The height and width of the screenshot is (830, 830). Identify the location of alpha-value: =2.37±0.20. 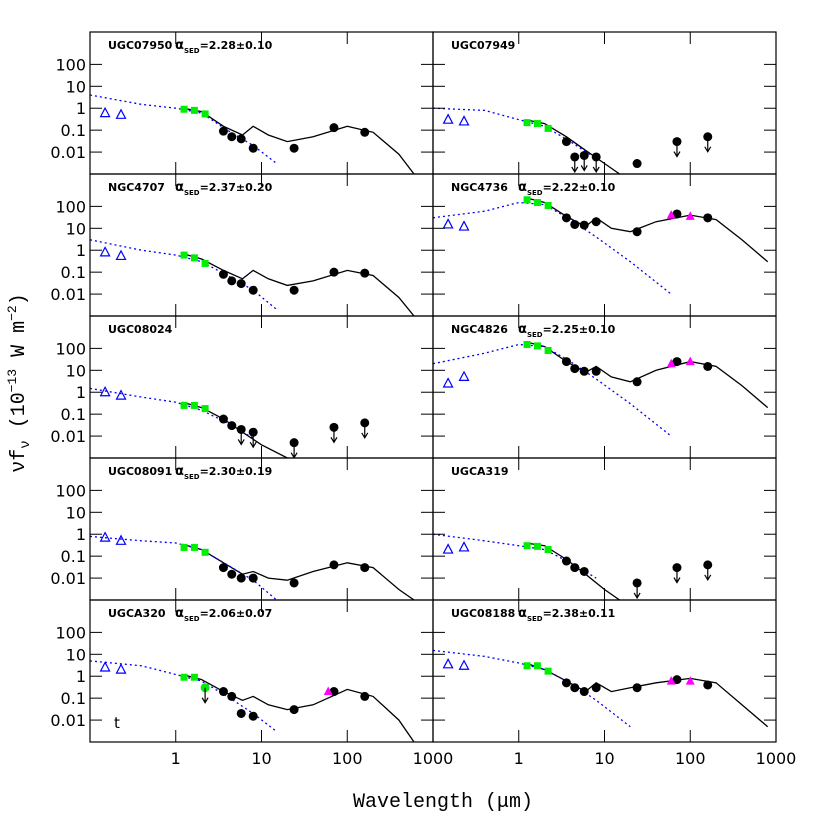
(236, 187).